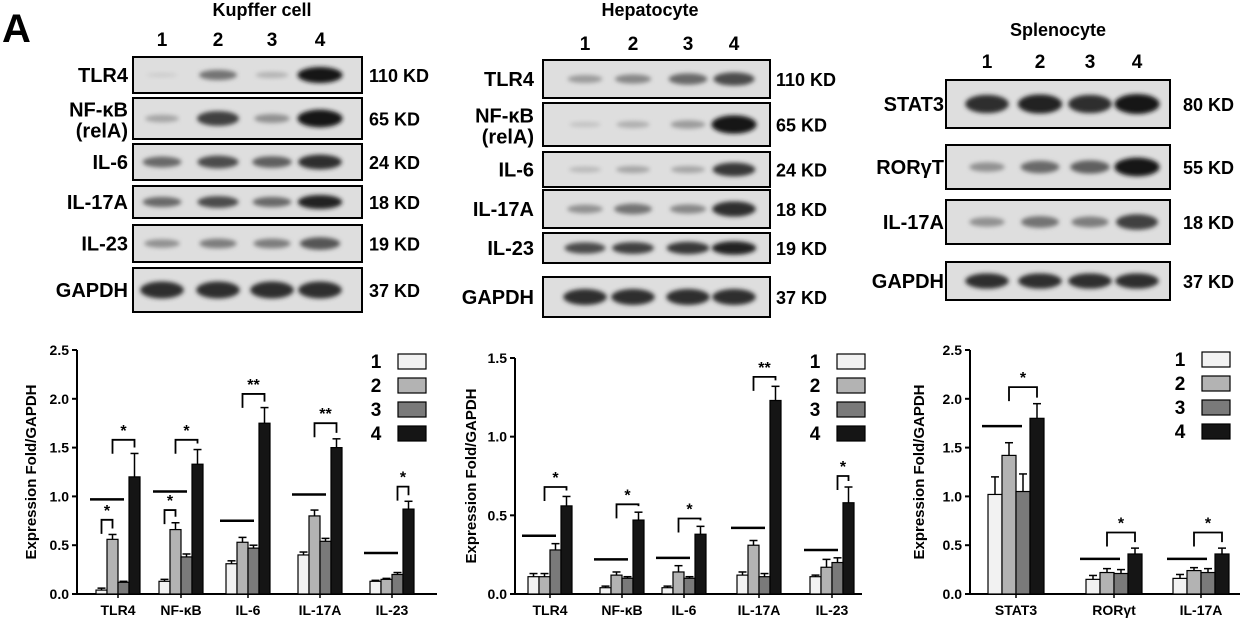 This screenshot has width=1249, height=627. I want to click on molecular-weight-label: 55 KD, so click(1208, 168).